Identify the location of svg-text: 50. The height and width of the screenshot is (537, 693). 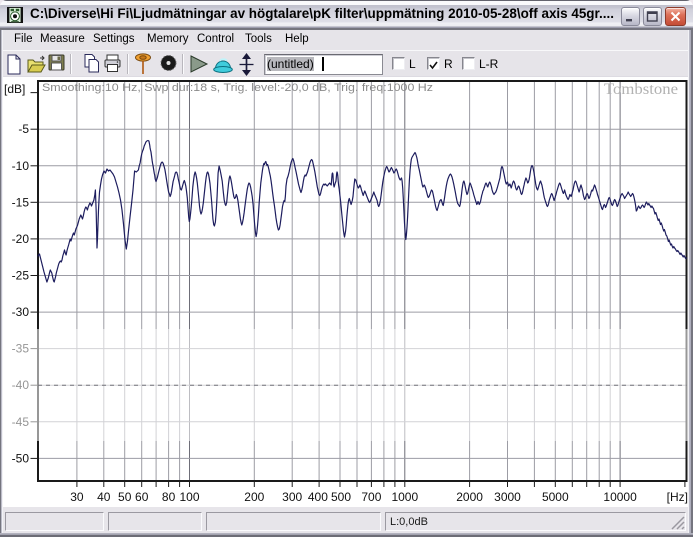
(125, 497).